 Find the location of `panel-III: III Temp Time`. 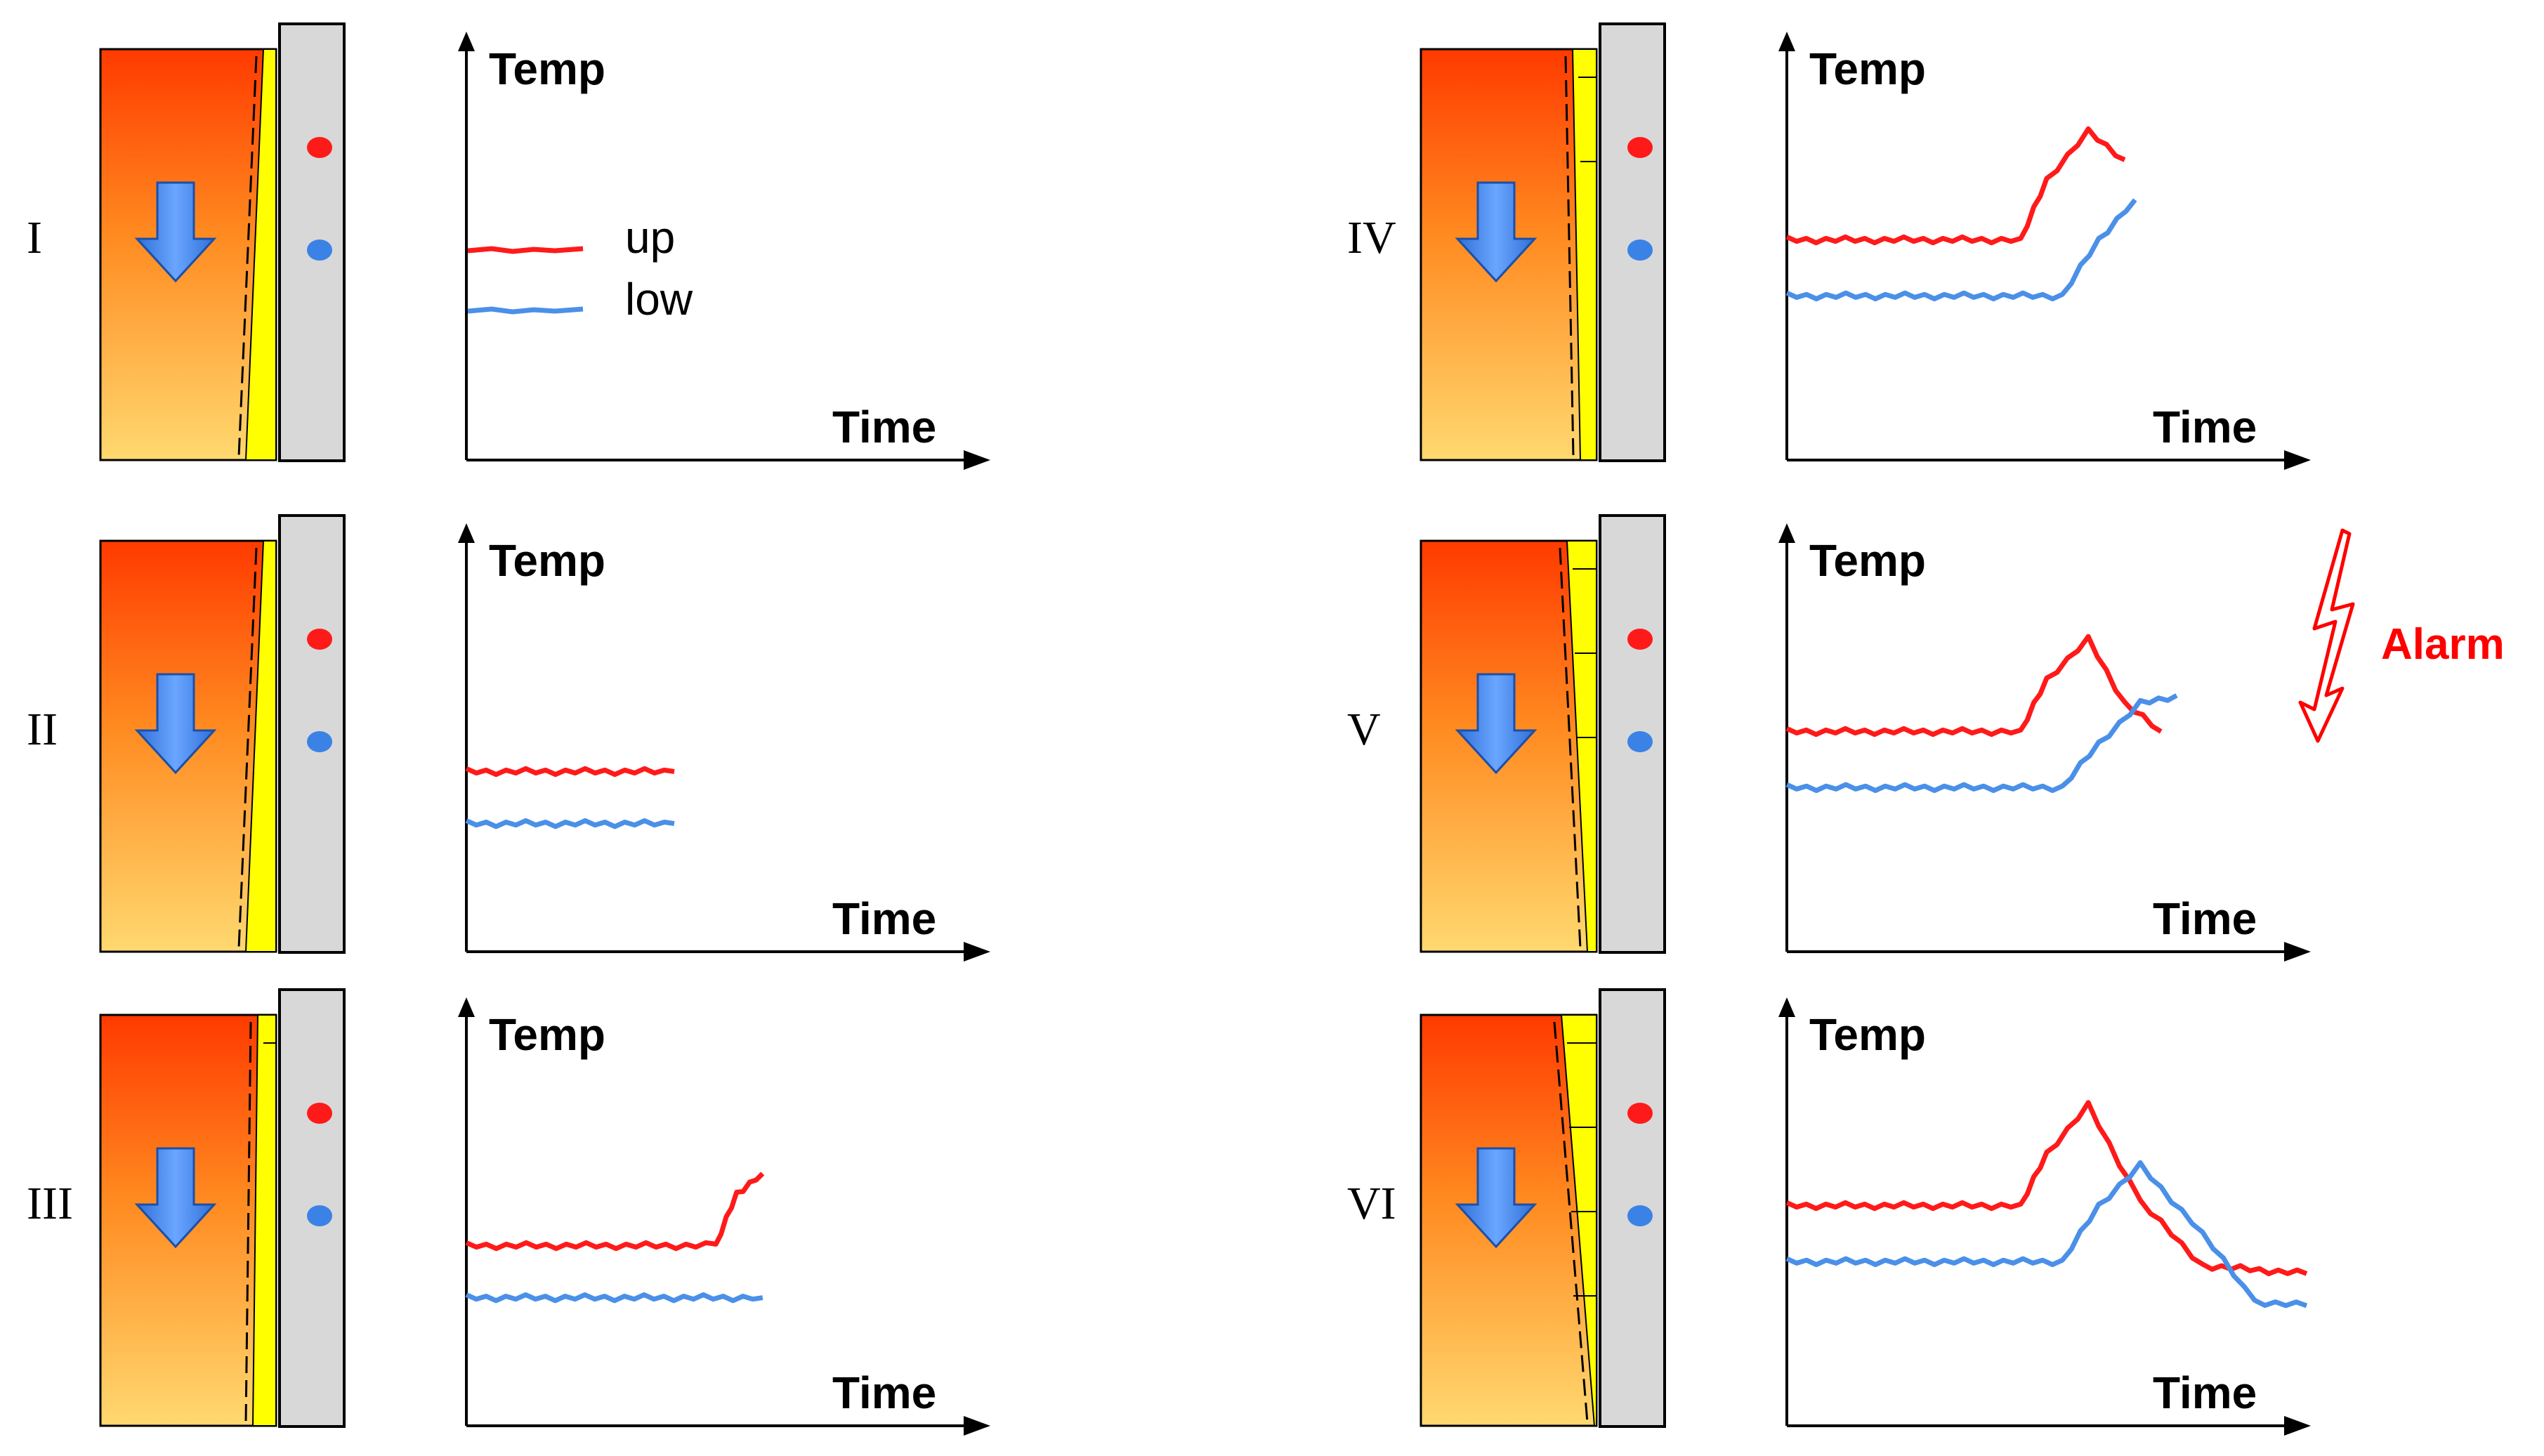

panel-III: III Temp Time is located at coordinates (508, 1212).